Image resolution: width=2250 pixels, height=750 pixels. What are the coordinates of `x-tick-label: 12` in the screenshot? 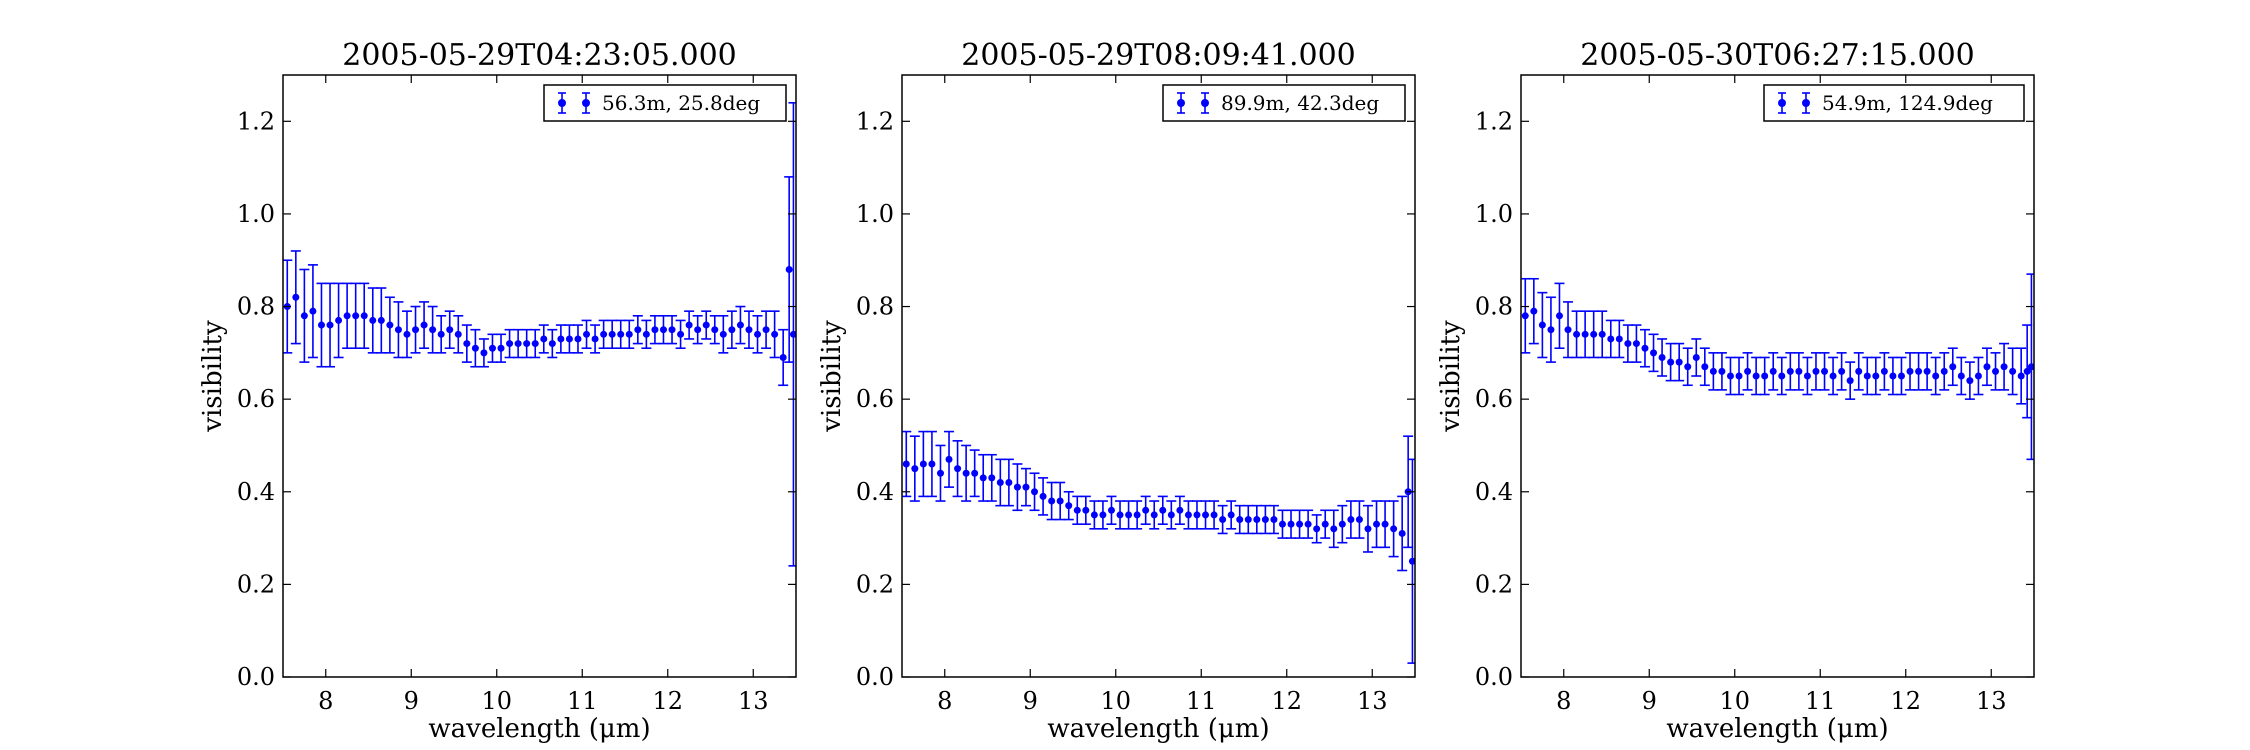 It's located at (1286, 701).